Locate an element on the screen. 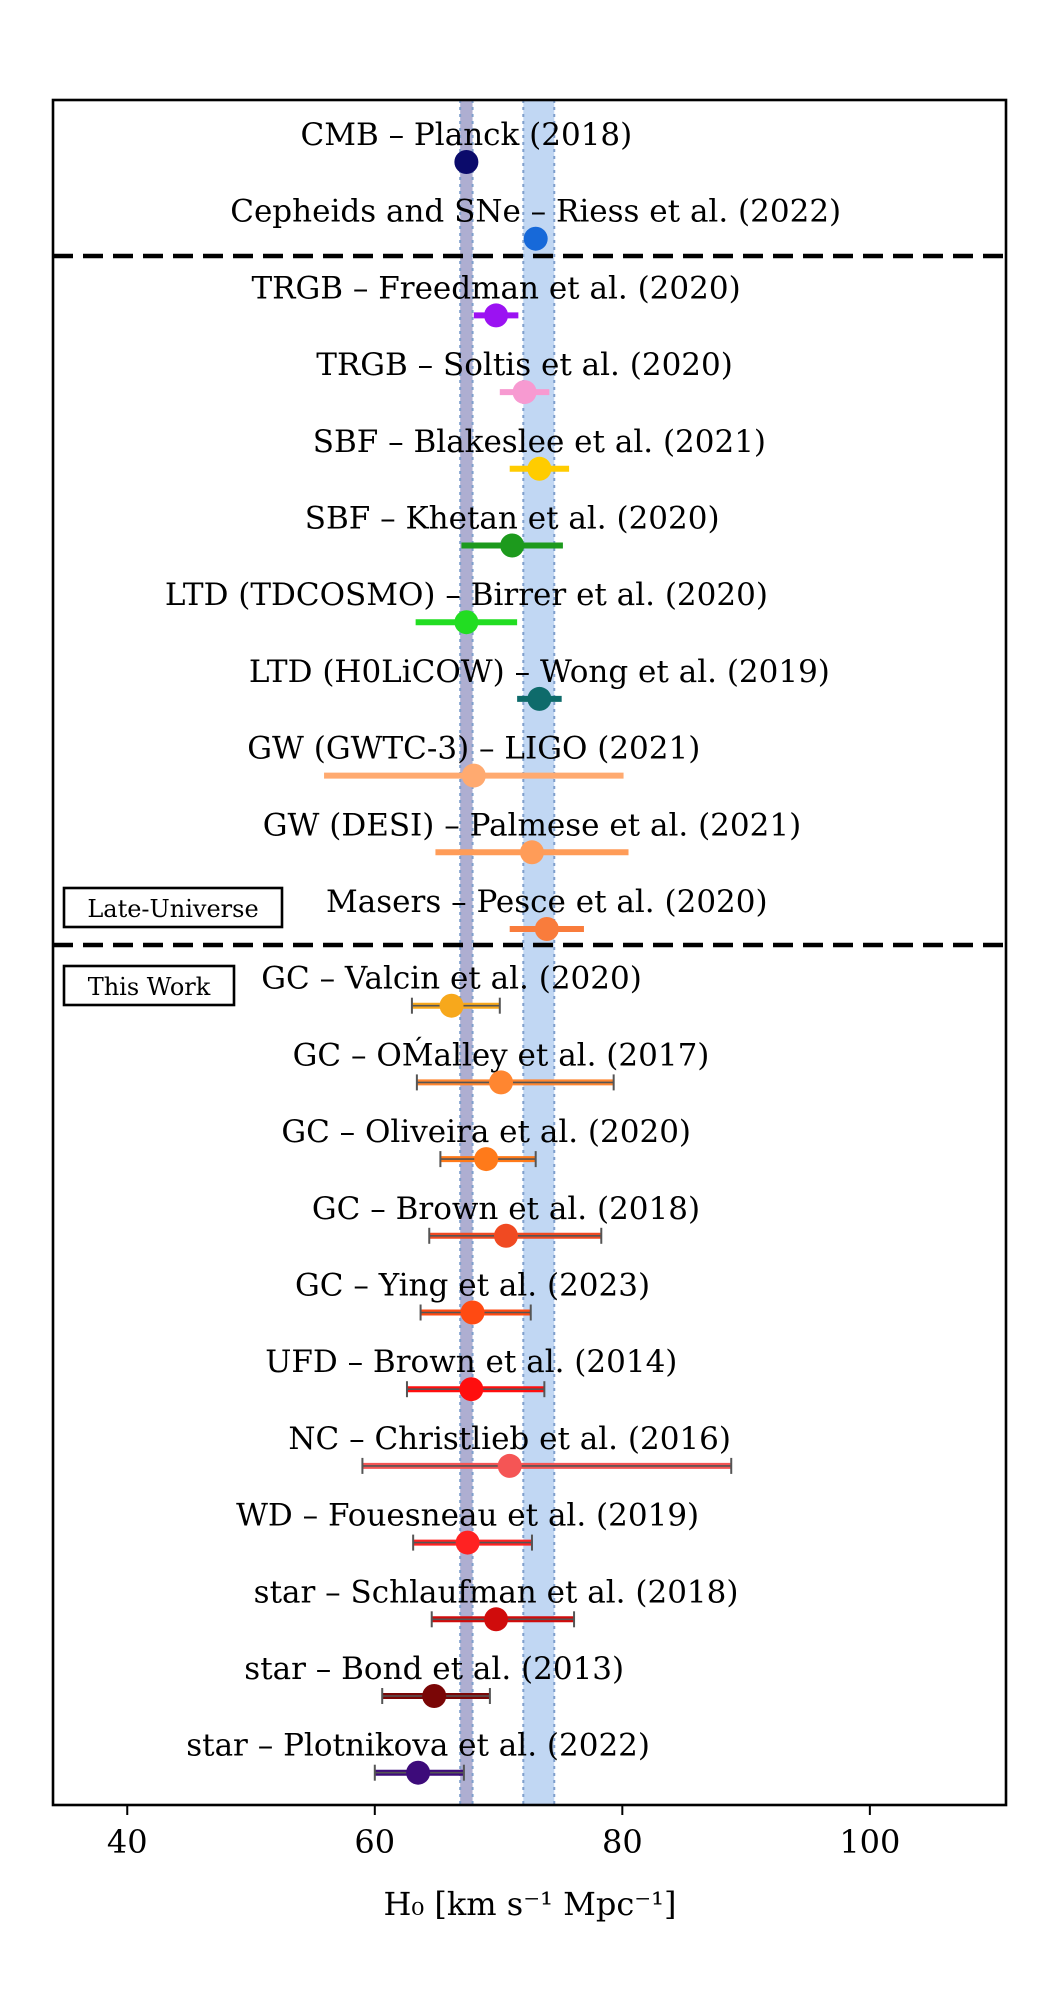  data-row: GC – OḾalley et al. (2017) is located at coordinates (501, 1065).